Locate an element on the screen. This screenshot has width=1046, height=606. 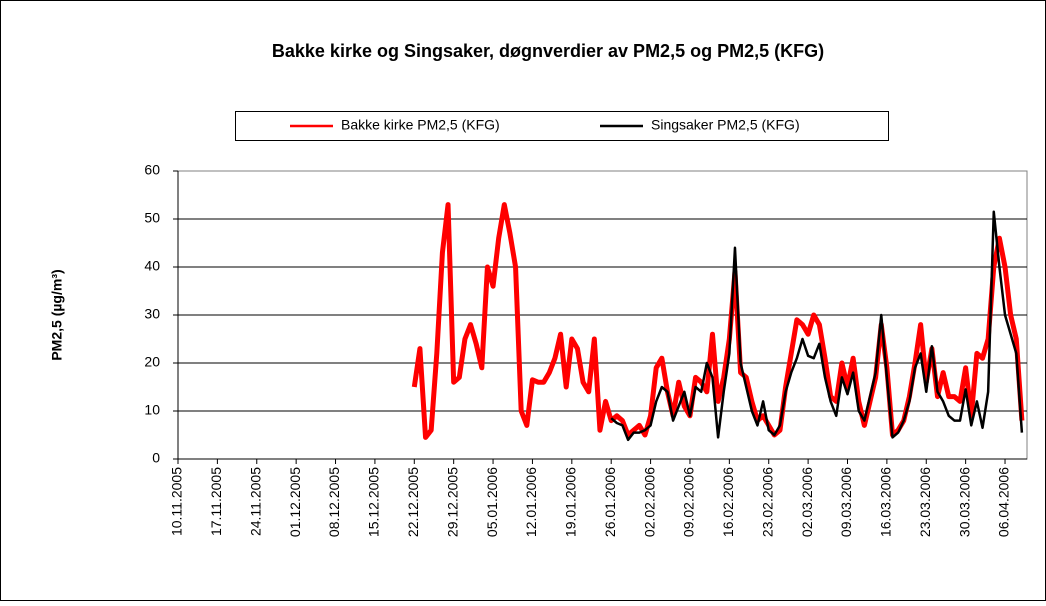
x-tick-label: 06.04.2006 is located at coordinates (1004, 502).